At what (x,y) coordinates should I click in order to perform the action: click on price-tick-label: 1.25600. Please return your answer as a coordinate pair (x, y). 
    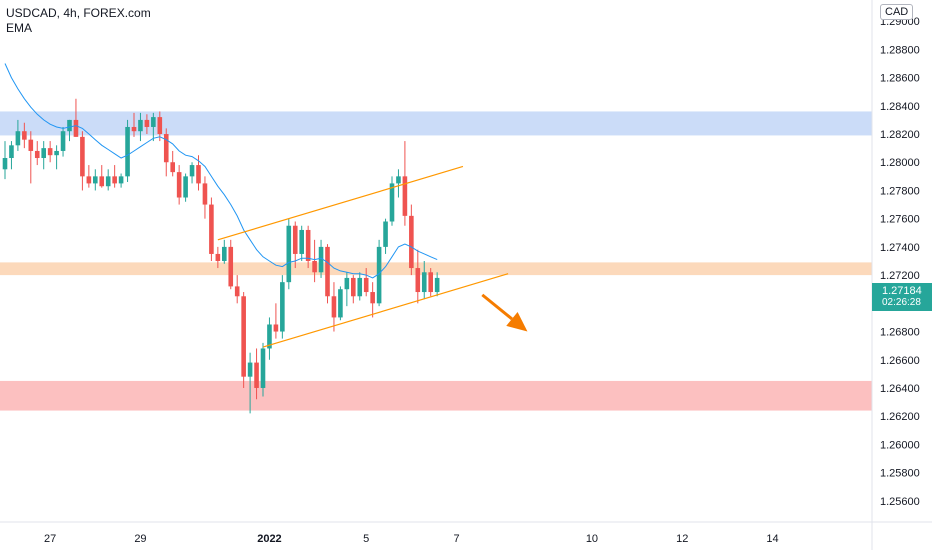
    Looking at the image, I should click on (900, 502).